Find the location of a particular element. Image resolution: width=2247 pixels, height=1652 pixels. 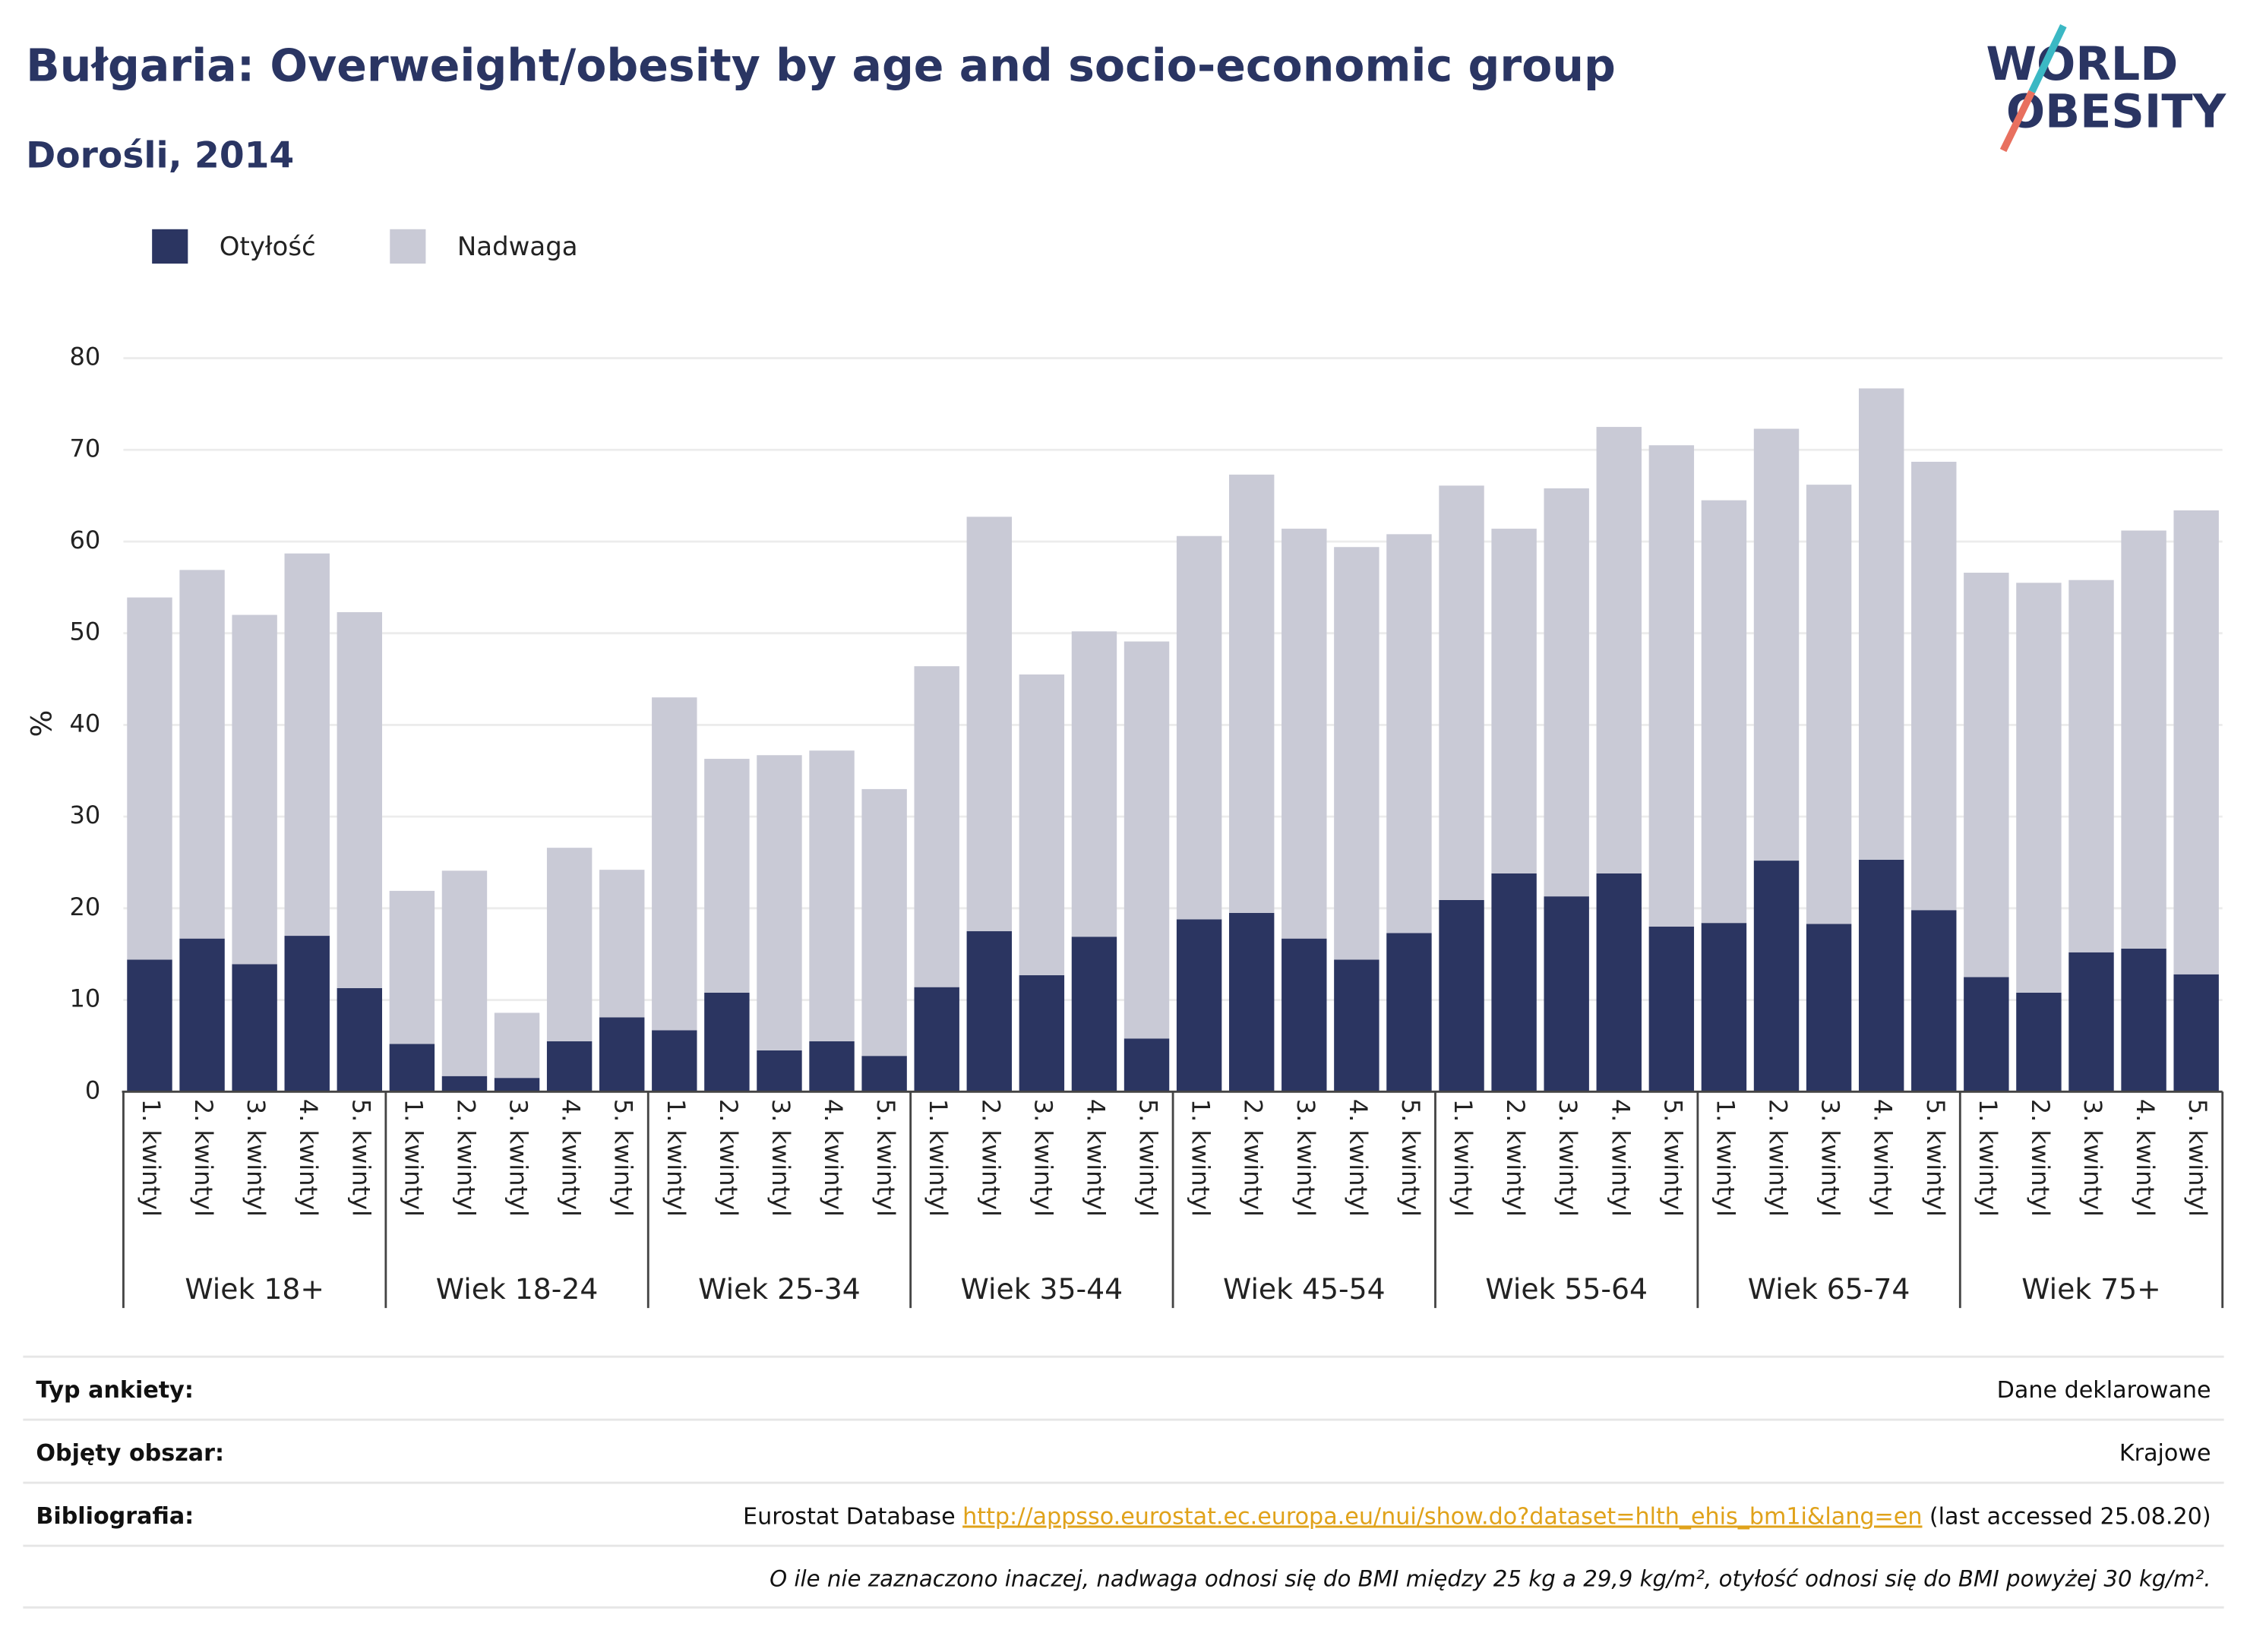

footer-label: Bibliografia: is located at coordinates (115, 1516).